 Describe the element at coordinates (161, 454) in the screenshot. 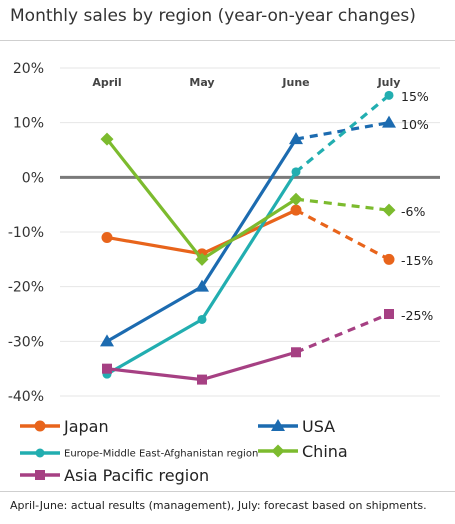

I see `legend-label: Europe-Middle East-Afghanistan region` at that location.